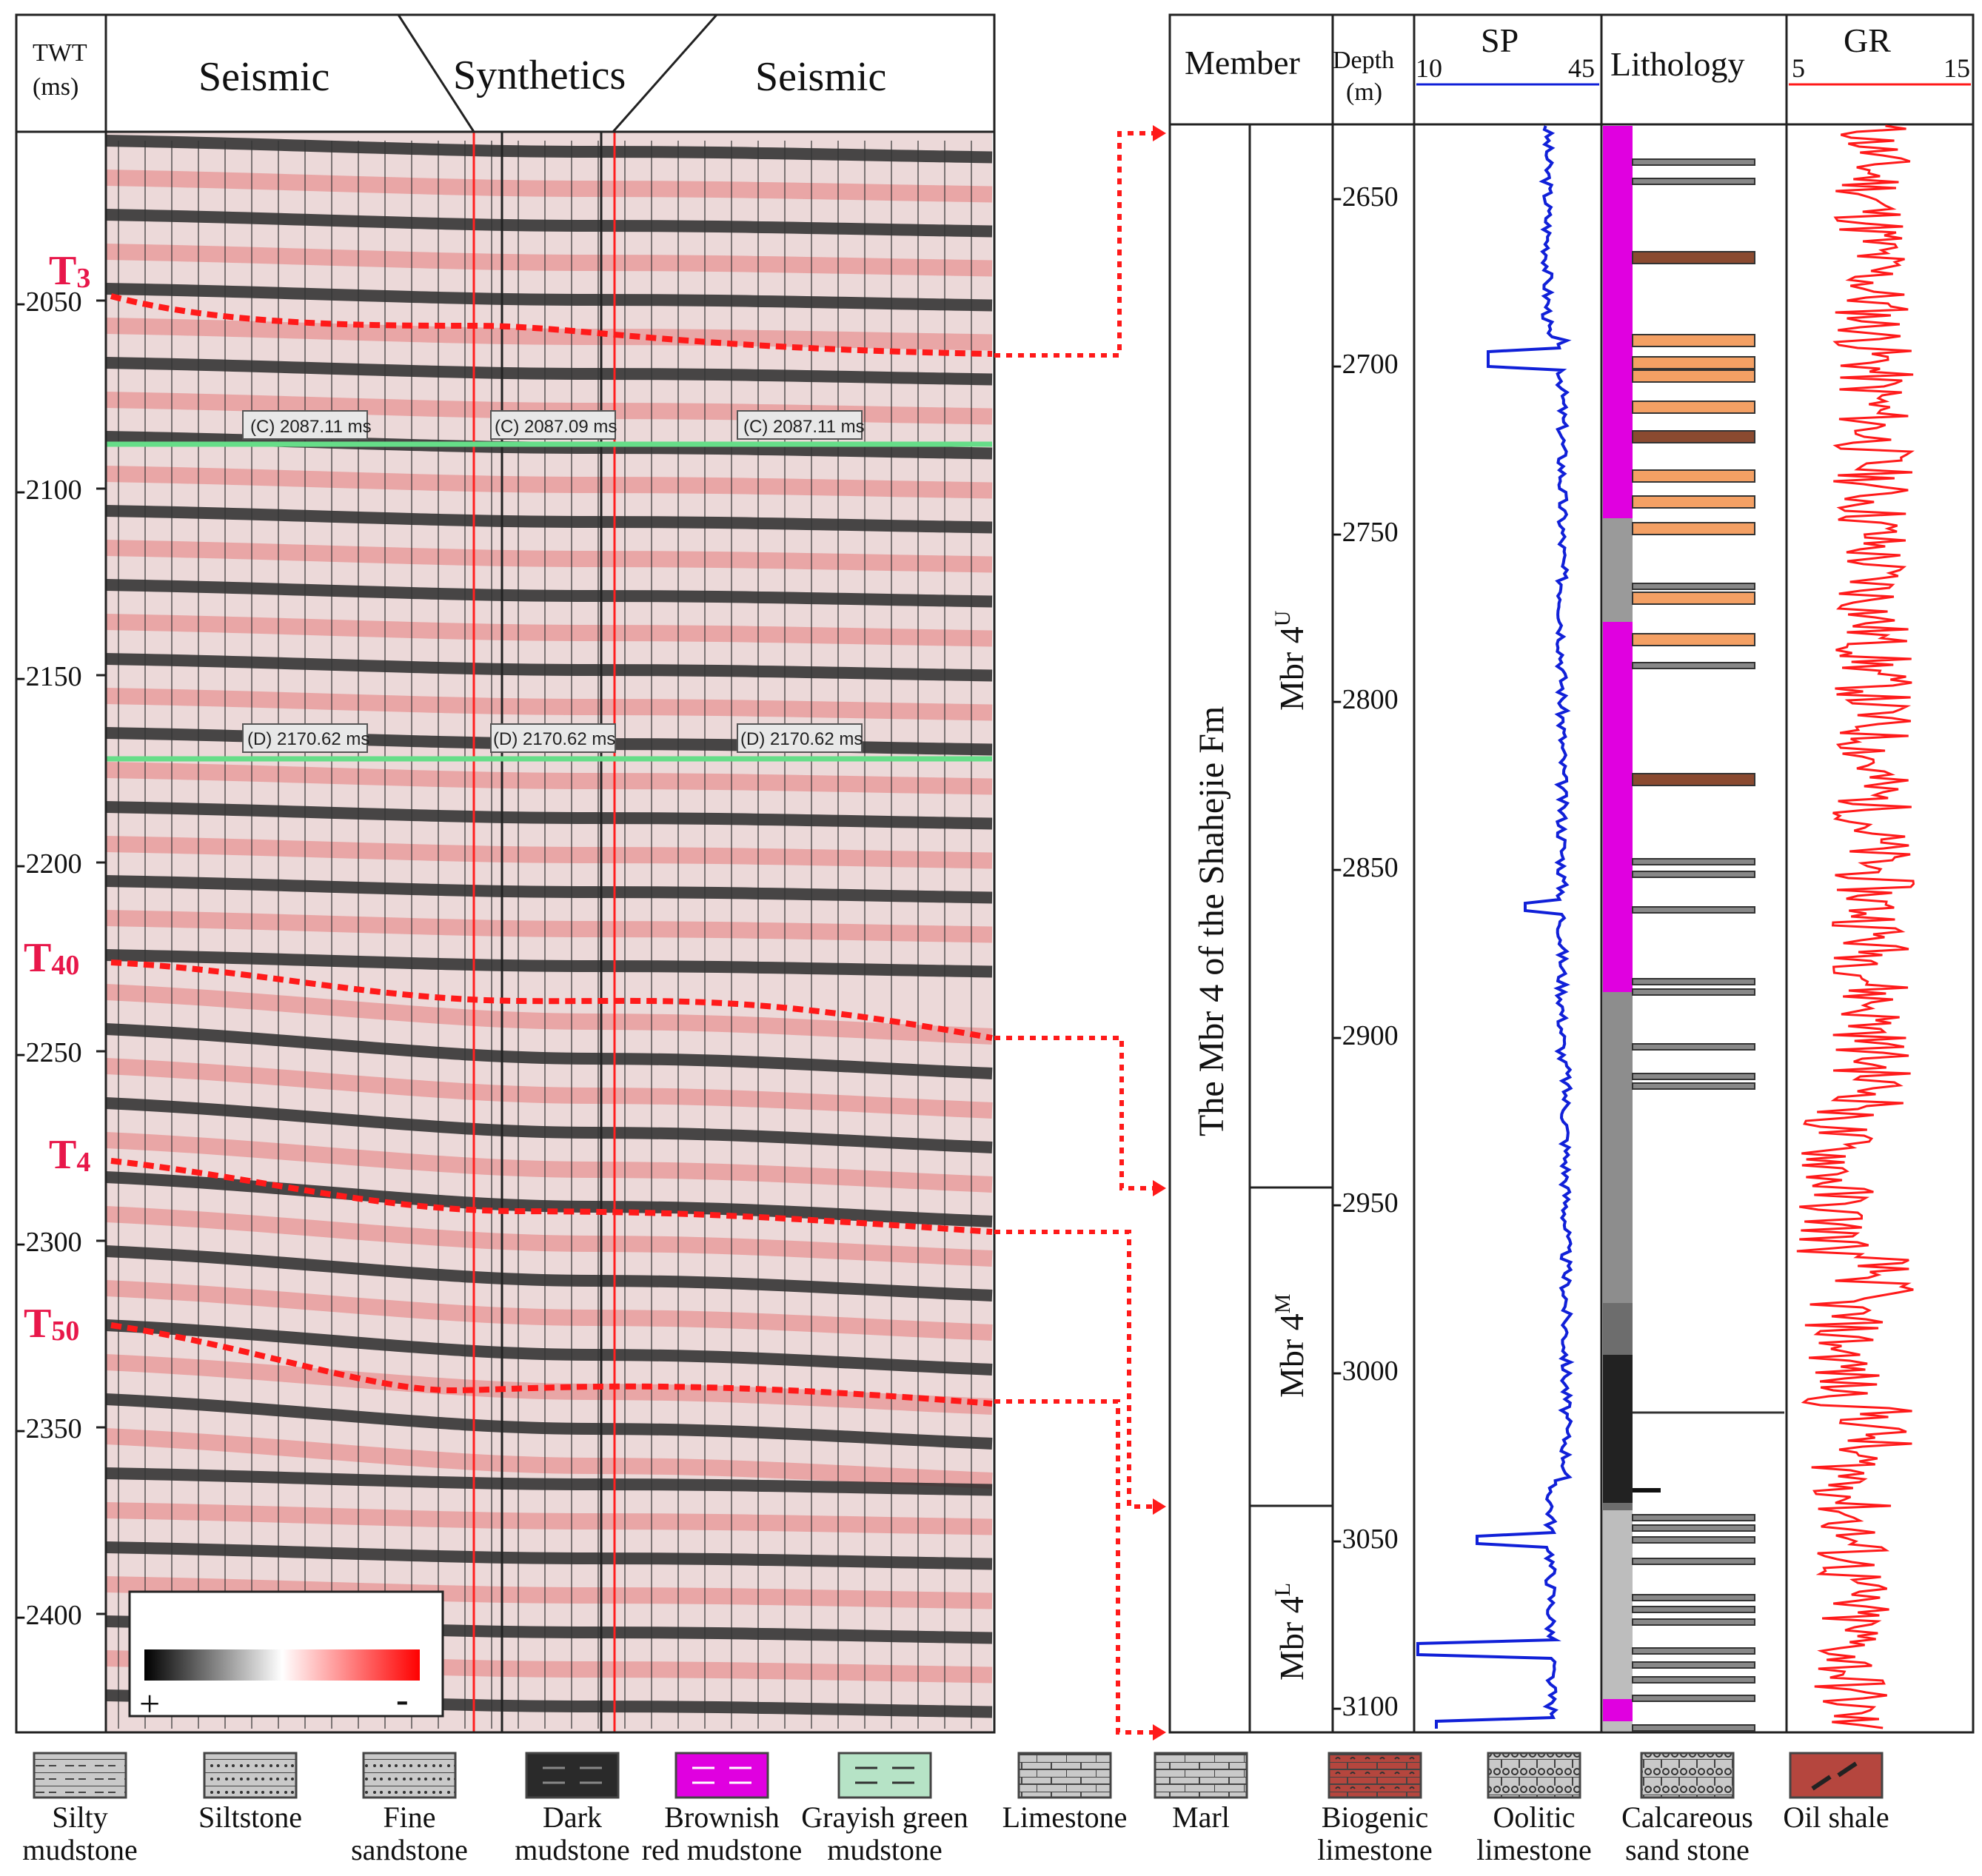 Image resolution: width=1982 pixels, height=1876 pixels. Describe the element at coordinates (1693, 929) in the screenshot. I see `lithology-column` at that location.